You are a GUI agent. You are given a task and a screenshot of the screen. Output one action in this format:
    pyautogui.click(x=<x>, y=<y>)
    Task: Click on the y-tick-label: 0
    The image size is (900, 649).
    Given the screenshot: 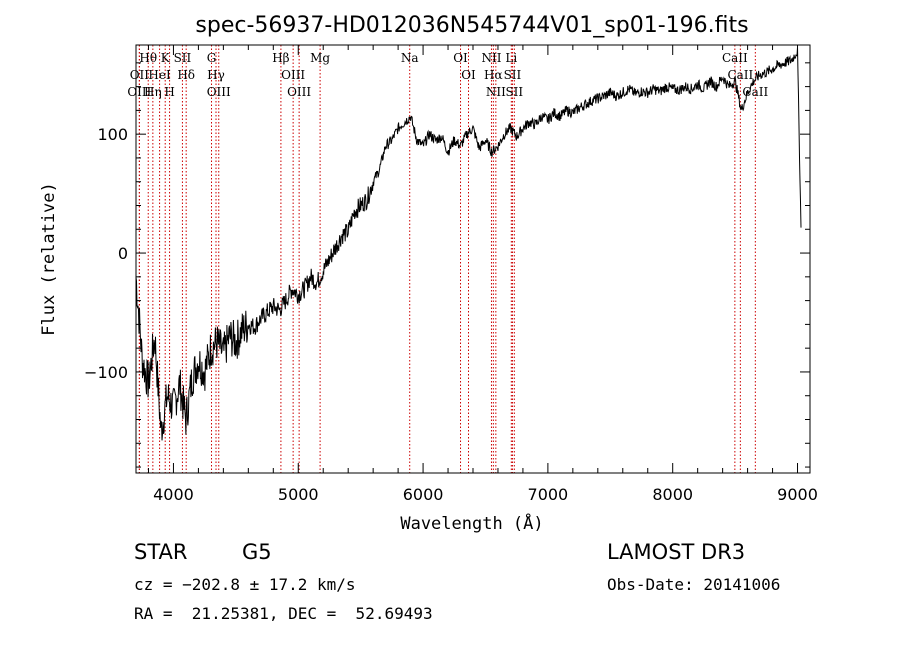 What is the action you would take?
    pyautogui.click(x=123, y=253)
    